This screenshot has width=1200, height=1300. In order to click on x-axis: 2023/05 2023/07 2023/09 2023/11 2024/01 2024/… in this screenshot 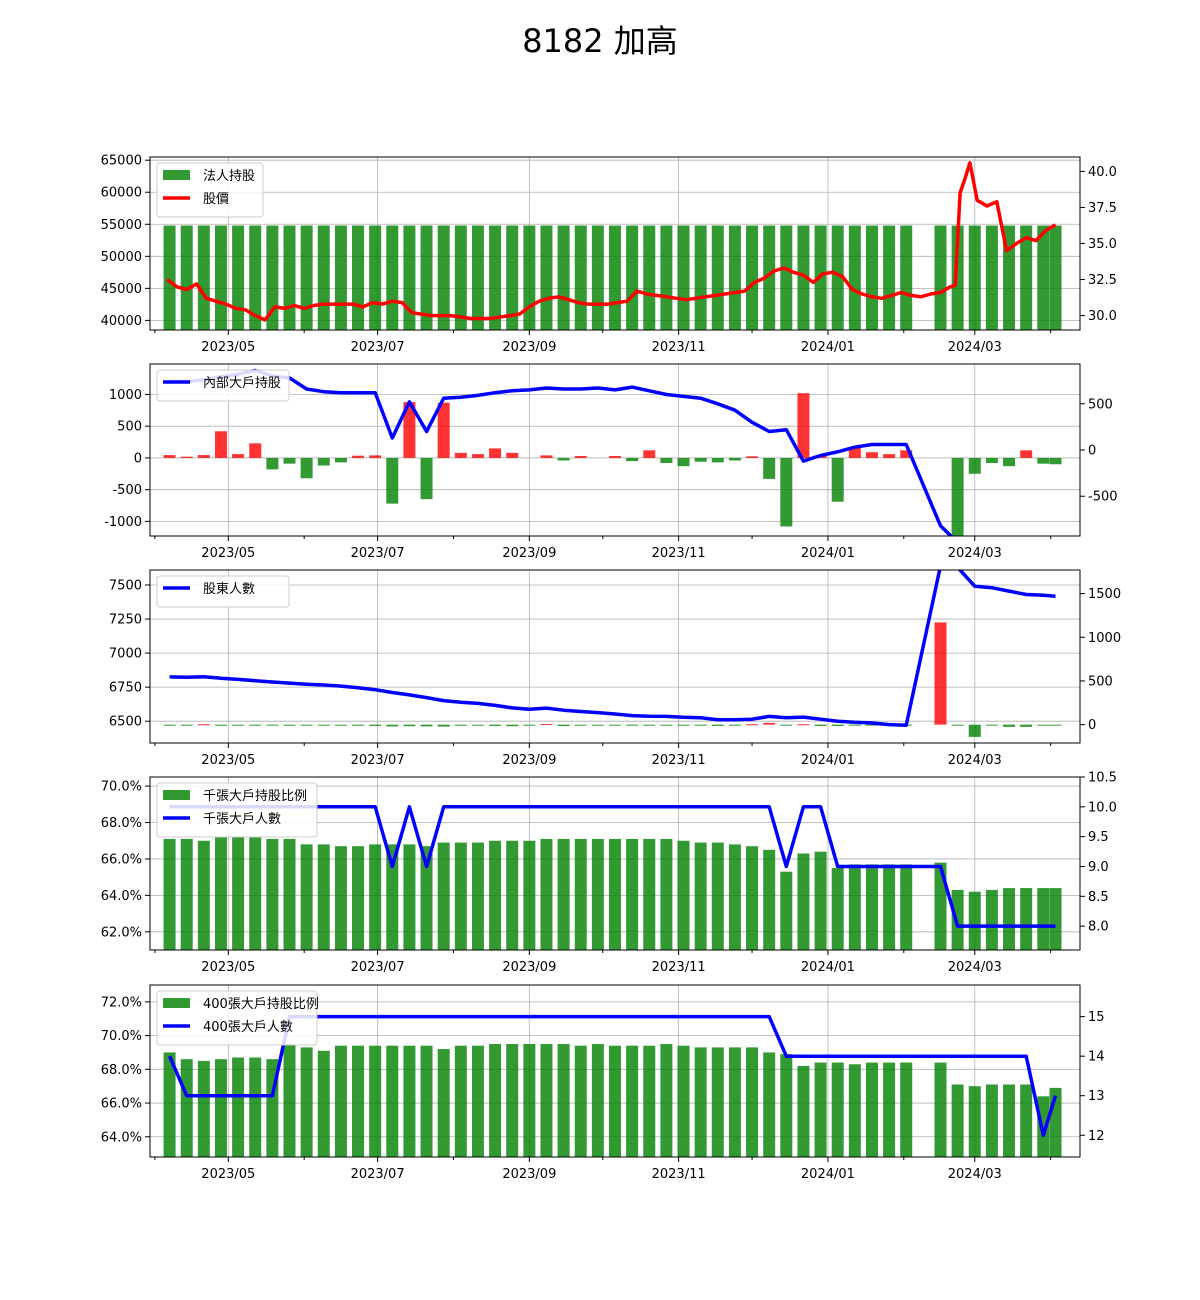, I will do `click(603, 1169)`.